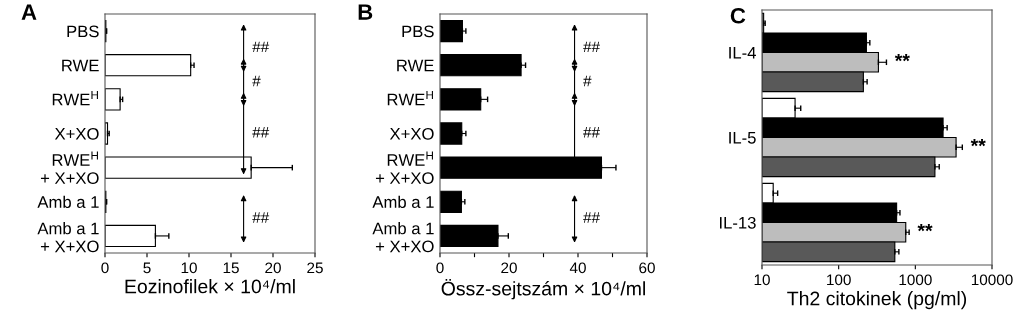 This screenshot has height=326, width=1024. Describe the element at coordinates (210, 286) in the screenshot. I see `x-axis-title: Eozinofilek × 10⁴/ml` at that location.